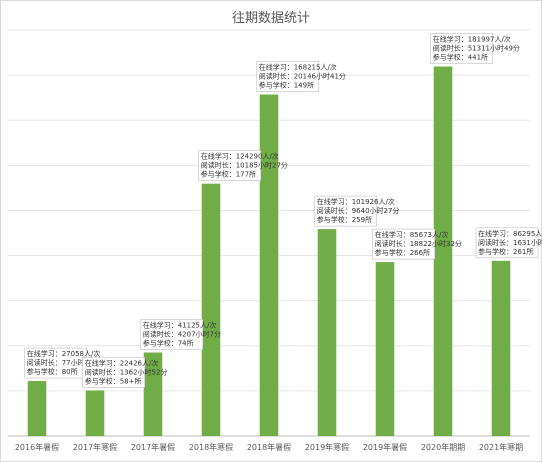 The image size is (542, 462). What do you see at coordinates (302, 76) in the screenshot?
I see `data-label-line: 阅读时长：20146小时41分` at bounding box center [302, 76].